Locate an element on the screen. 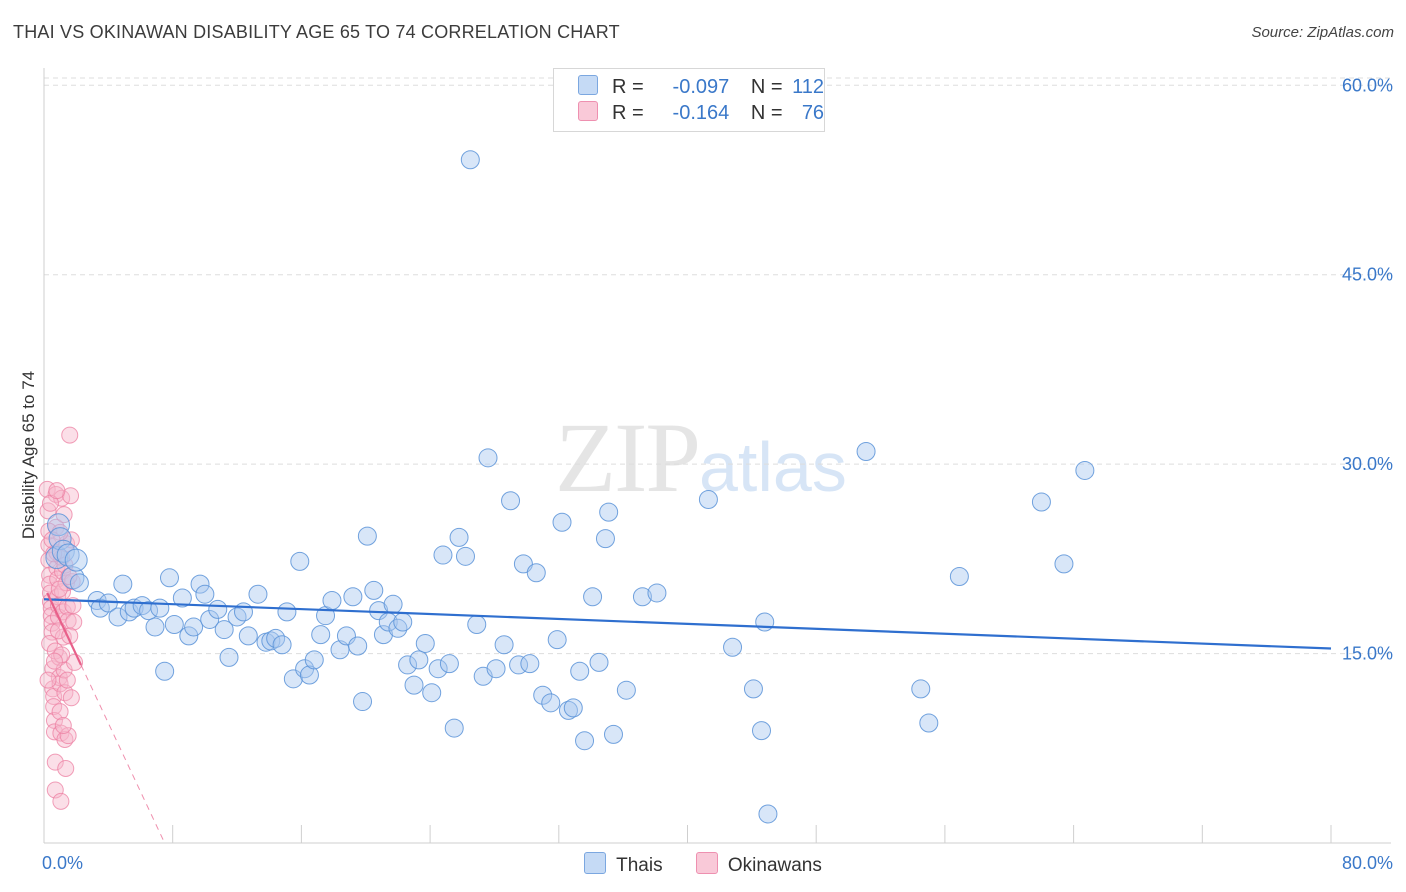  watermark: ZIPatlas is located at coordinates (701, 457).